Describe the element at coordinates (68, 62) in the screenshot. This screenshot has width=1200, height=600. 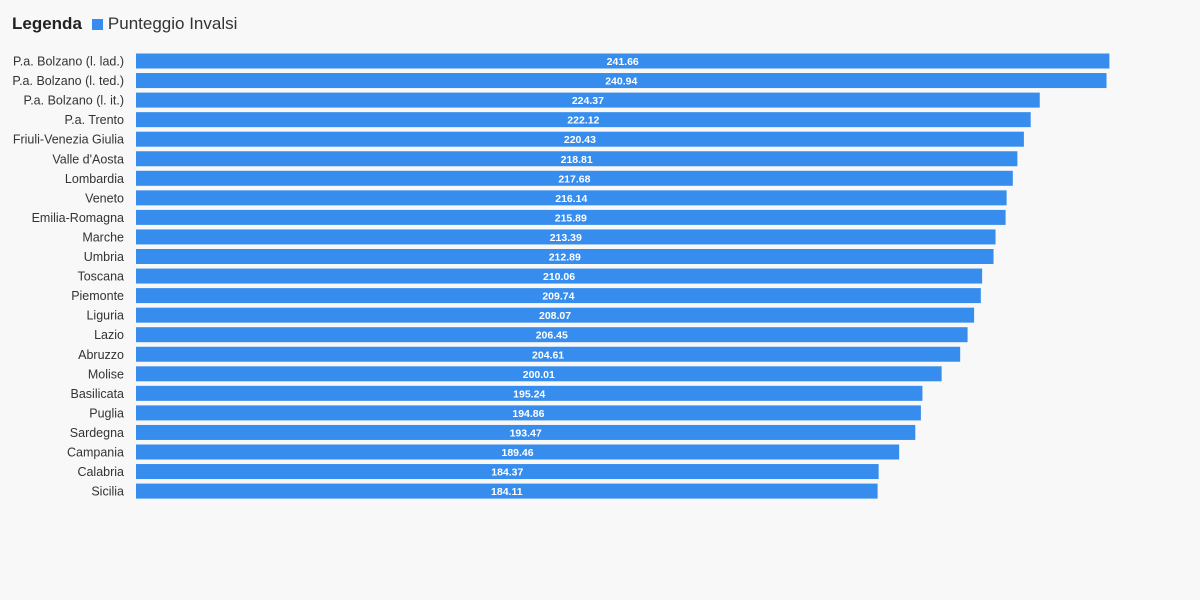
I see `category-label: P.a. Bolzano (l. lad.)` at that location.